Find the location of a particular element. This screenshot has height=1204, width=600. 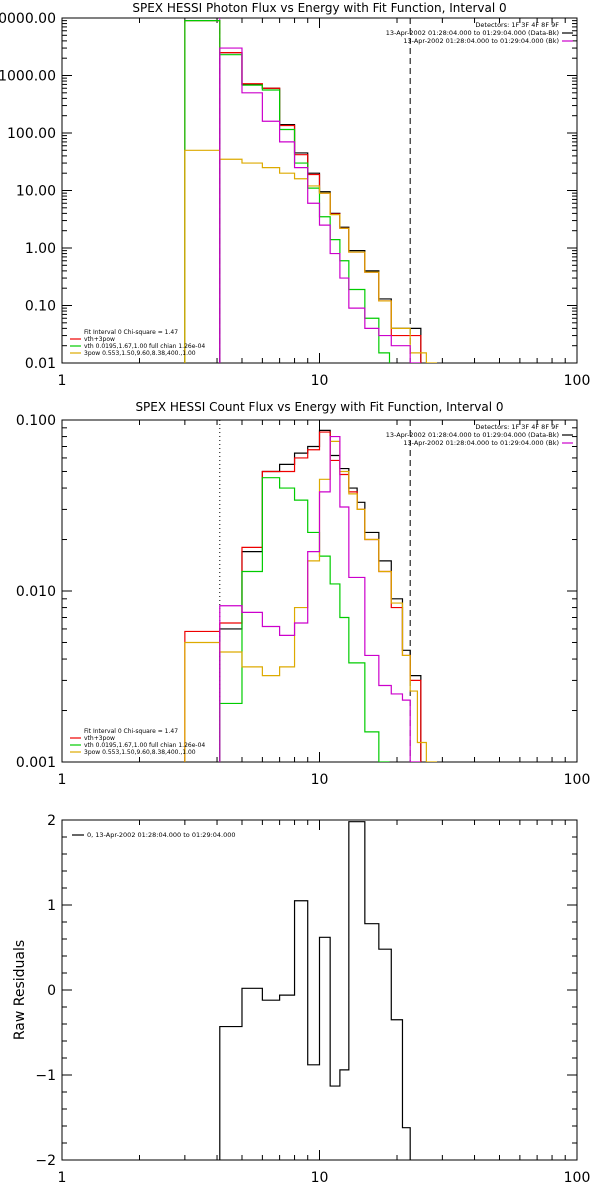

y-tick-label: 0.01 is located at coordinates (40, 364).